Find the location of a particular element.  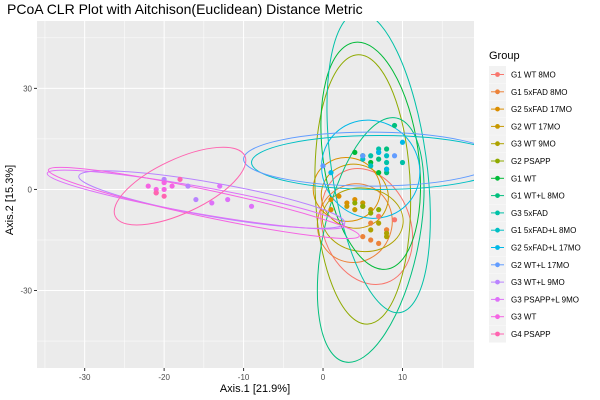

legend-item: G1 WT is located at coordinates (512, 178).